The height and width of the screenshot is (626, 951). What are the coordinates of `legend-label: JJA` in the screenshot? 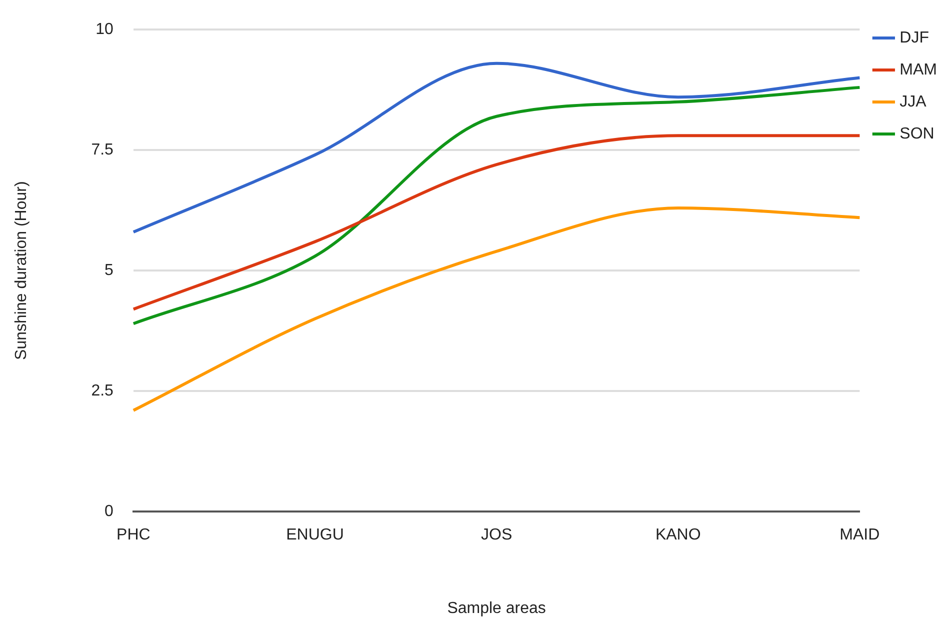 It's located at (913, 101).